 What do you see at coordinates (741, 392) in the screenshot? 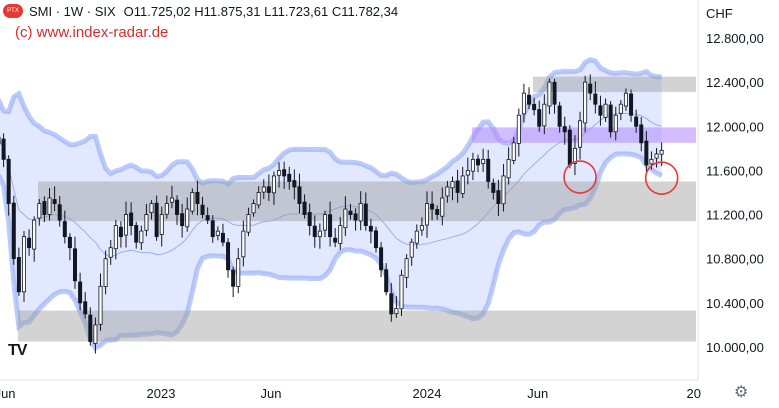
I see `gear-icon: ⚙` at bounding box center [741, 392].